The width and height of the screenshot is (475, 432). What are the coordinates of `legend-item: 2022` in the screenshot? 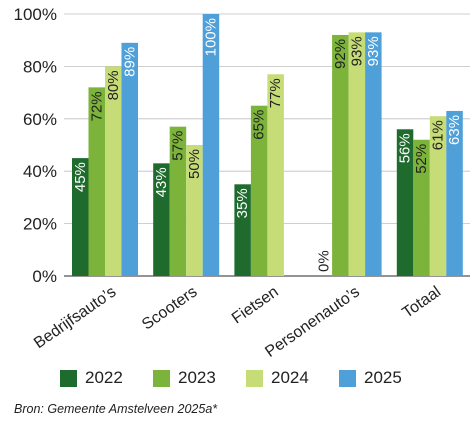 It's located at (106, 378).